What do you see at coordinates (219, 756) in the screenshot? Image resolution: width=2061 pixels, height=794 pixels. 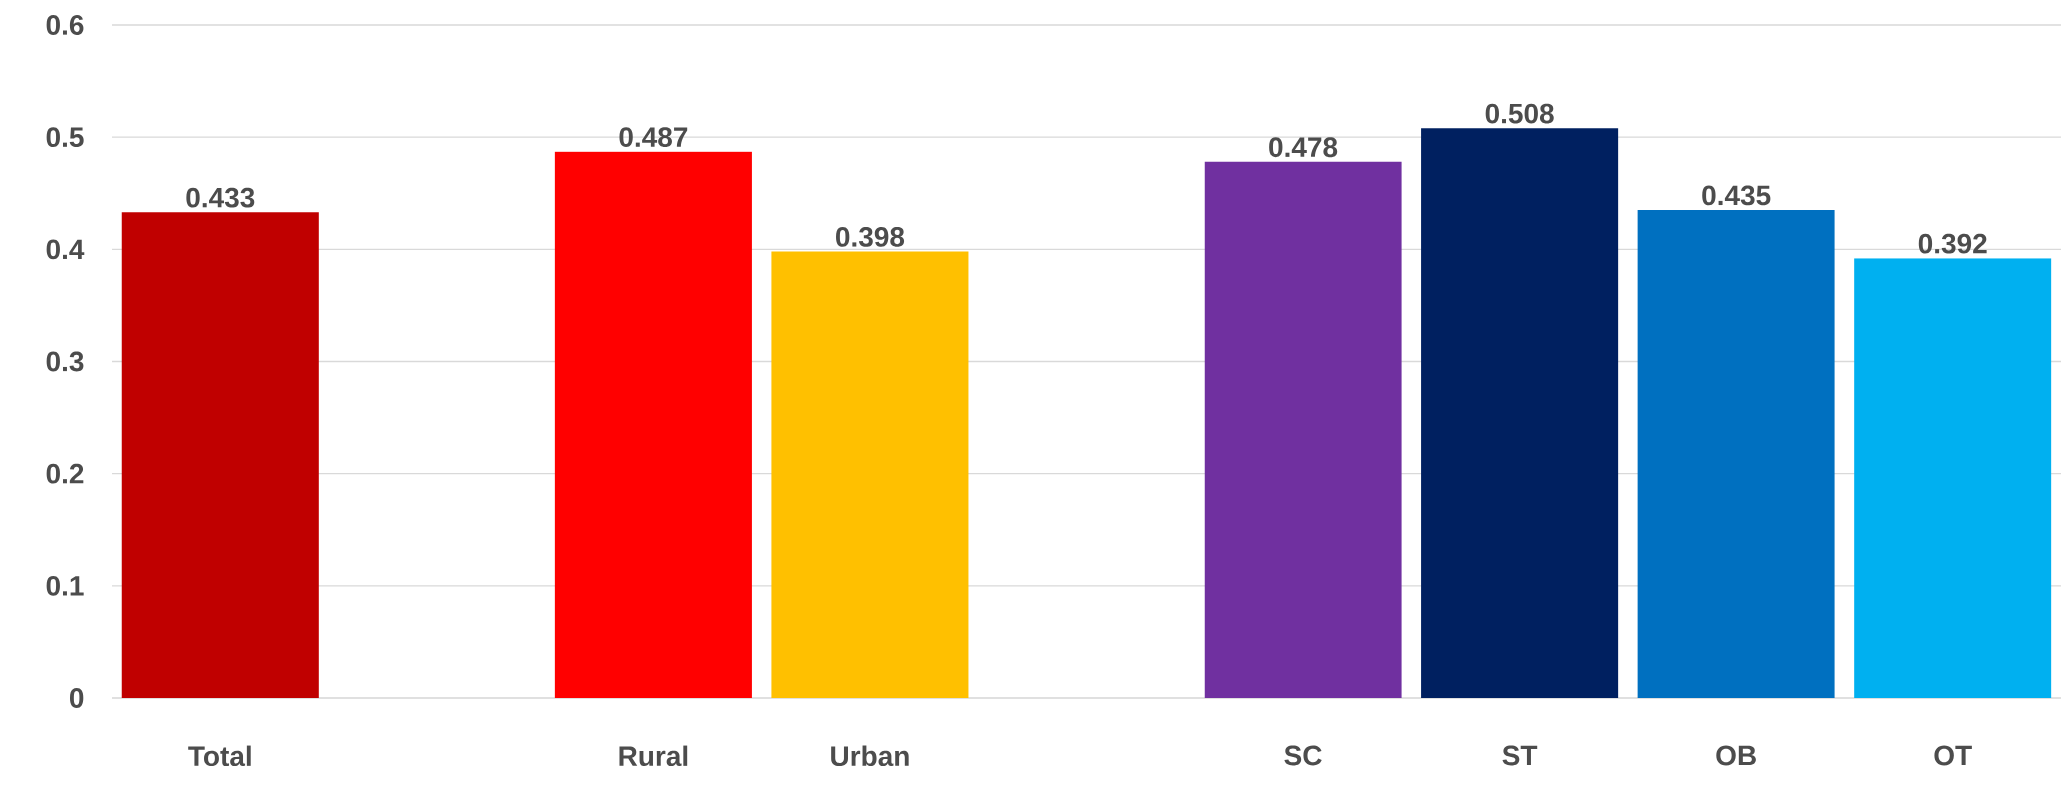 I see `x-tick-label: Total` at bounding box center [219, 756].